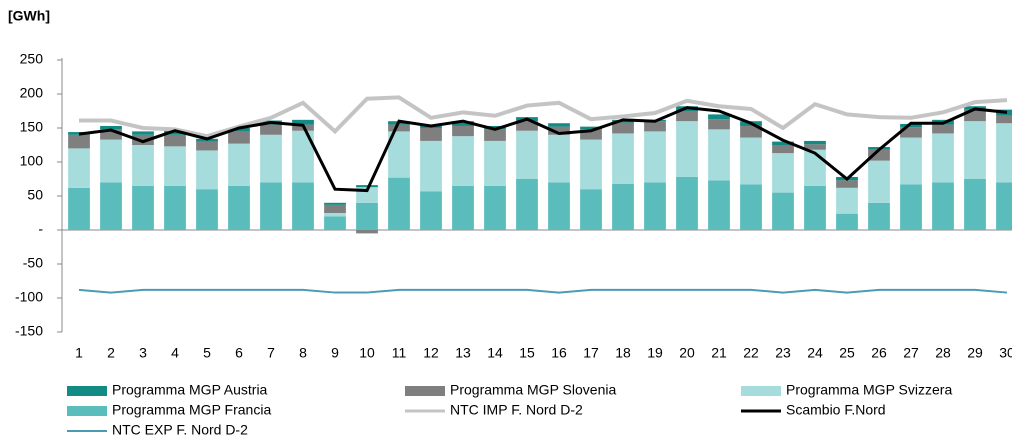 This screenshot has height=439, width=1012. I want to click on legend-label: NTC IMP F. Nord D-2, so click(516, 410).